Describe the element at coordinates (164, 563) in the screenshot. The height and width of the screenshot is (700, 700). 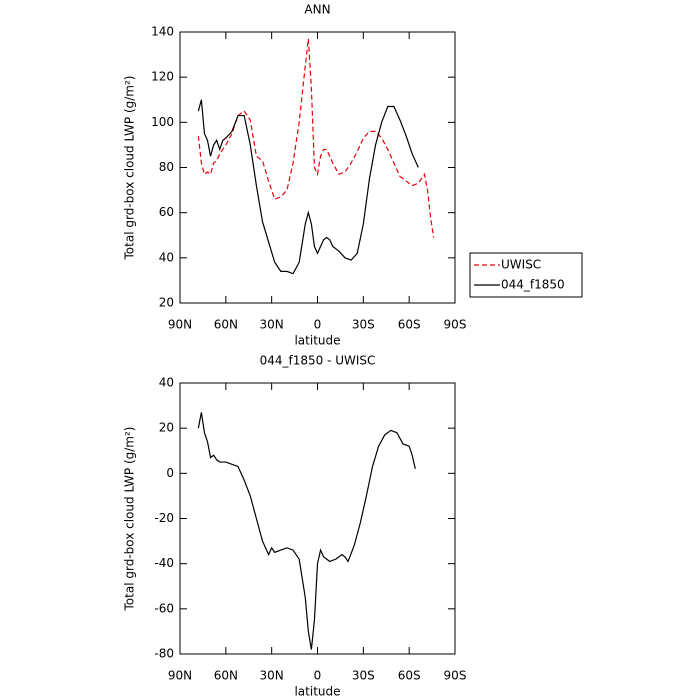
I see `y-tick-label: -40` at that location.